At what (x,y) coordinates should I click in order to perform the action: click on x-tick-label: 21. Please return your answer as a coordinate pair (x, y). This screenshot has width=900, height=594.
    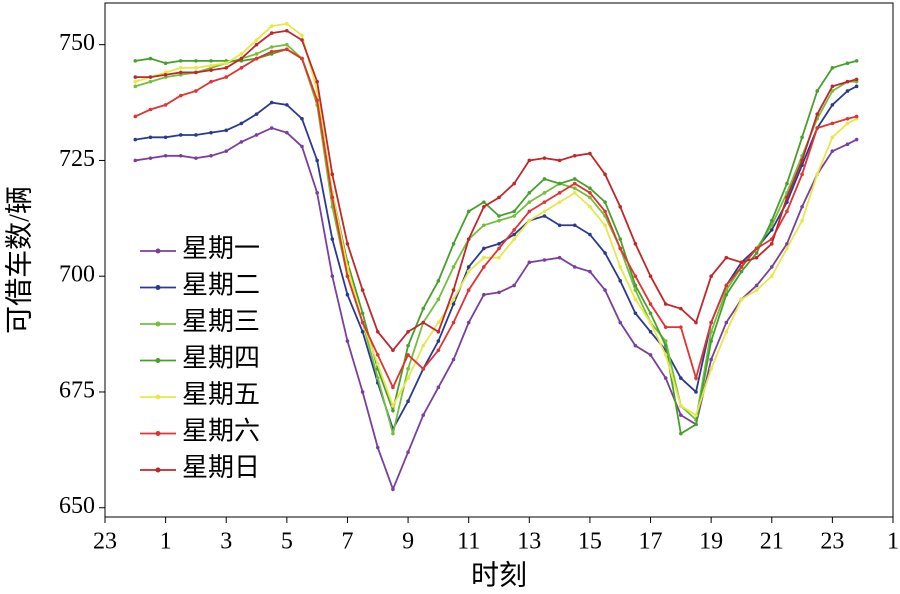
    Looking at the image, I should click on (772, 542).